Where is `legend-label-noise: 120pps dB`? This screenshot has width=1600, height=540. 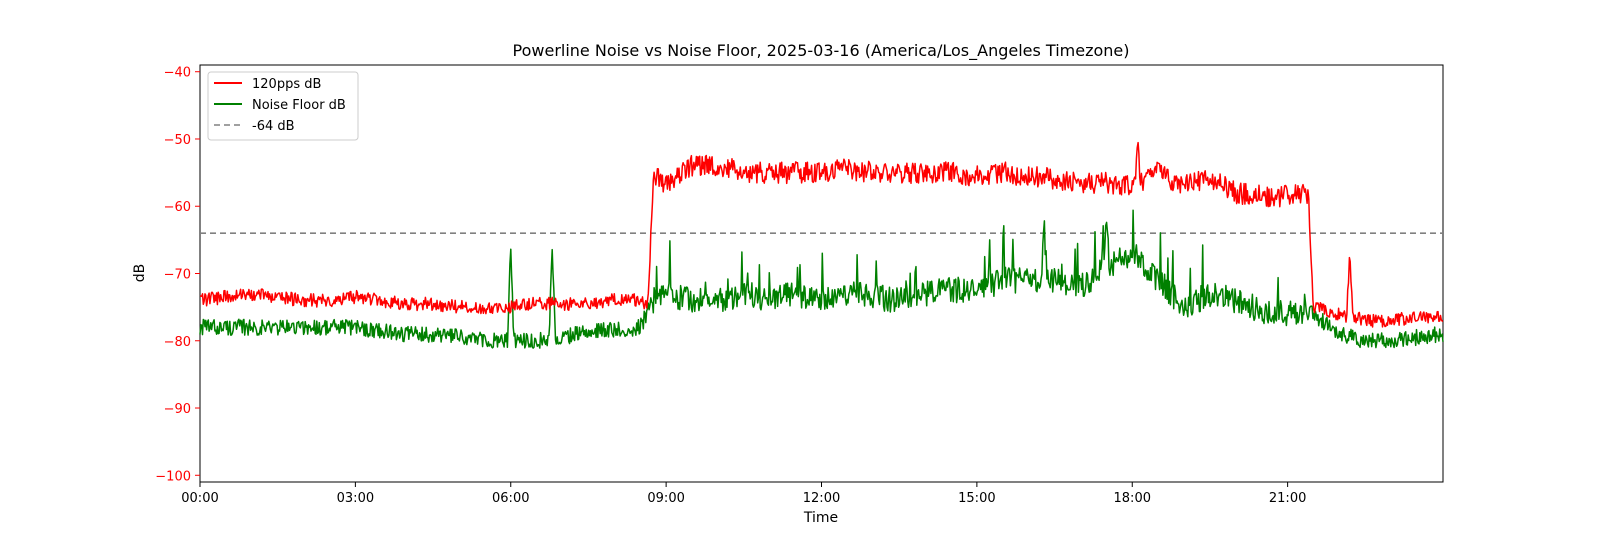
legend-label-noise: 120pps dB is located at coordinates (286, 84).